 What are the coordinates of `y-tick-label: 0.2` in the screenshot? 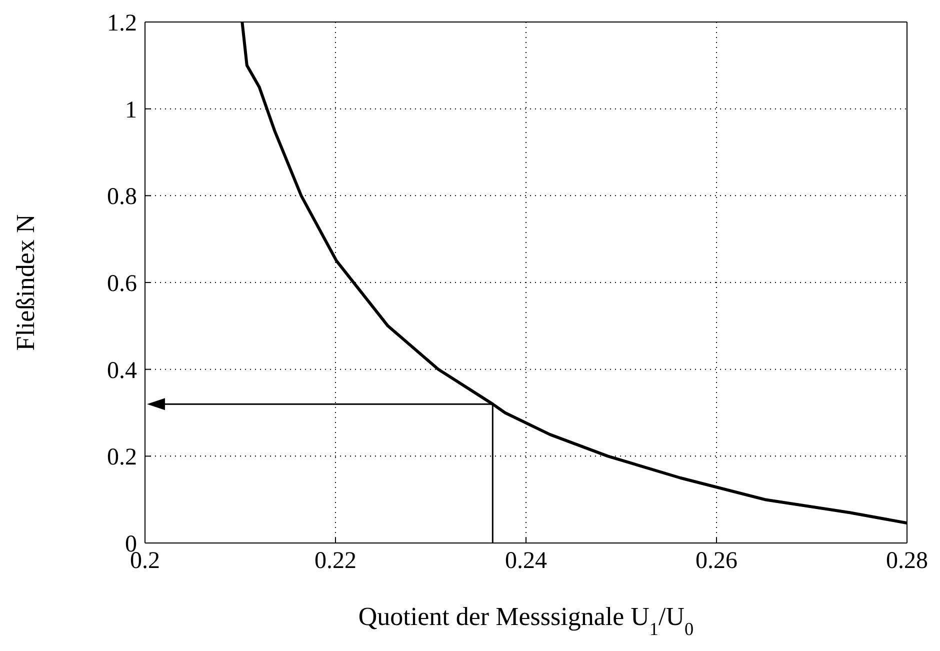 It's located at (122, 457).